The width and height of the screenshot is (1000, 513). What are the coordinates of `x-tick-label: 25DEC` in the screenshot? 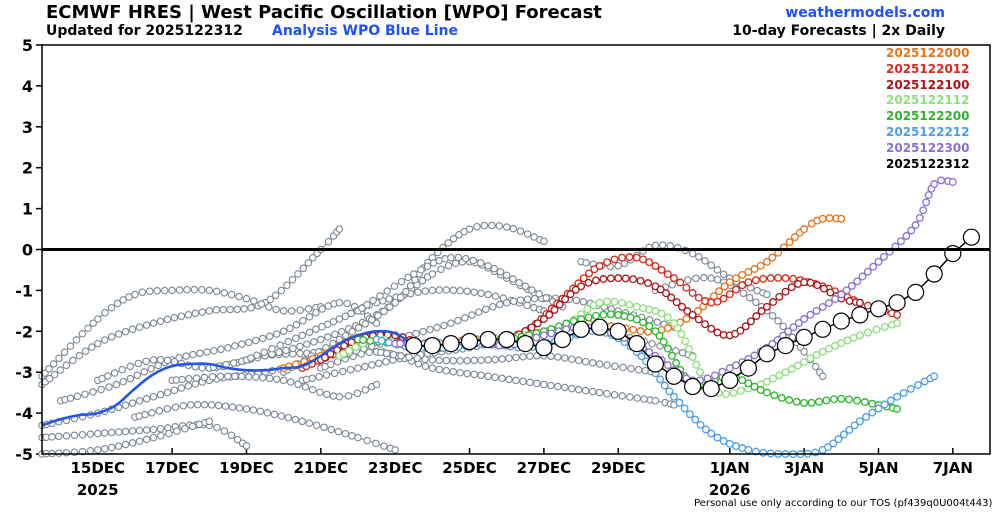 It's located at (469, 468).